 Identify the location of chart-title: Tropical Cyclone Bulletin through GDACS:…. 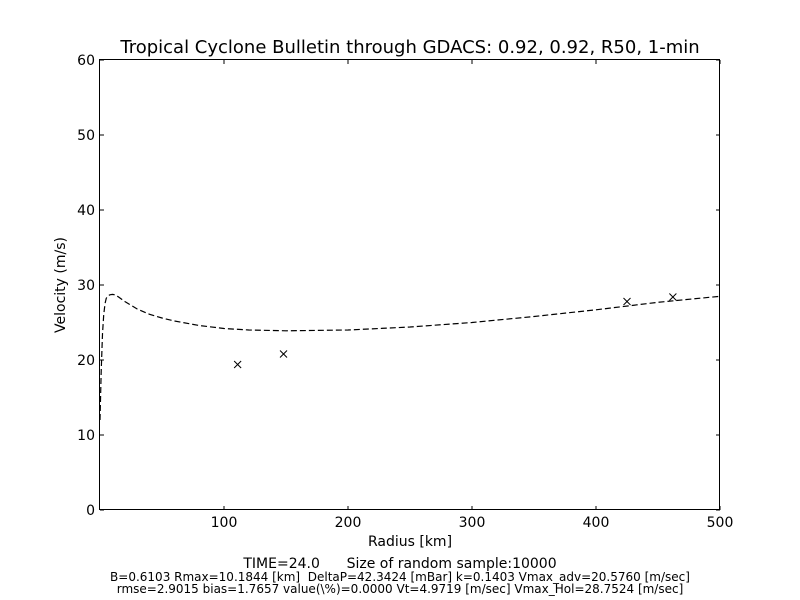
(409, 47).